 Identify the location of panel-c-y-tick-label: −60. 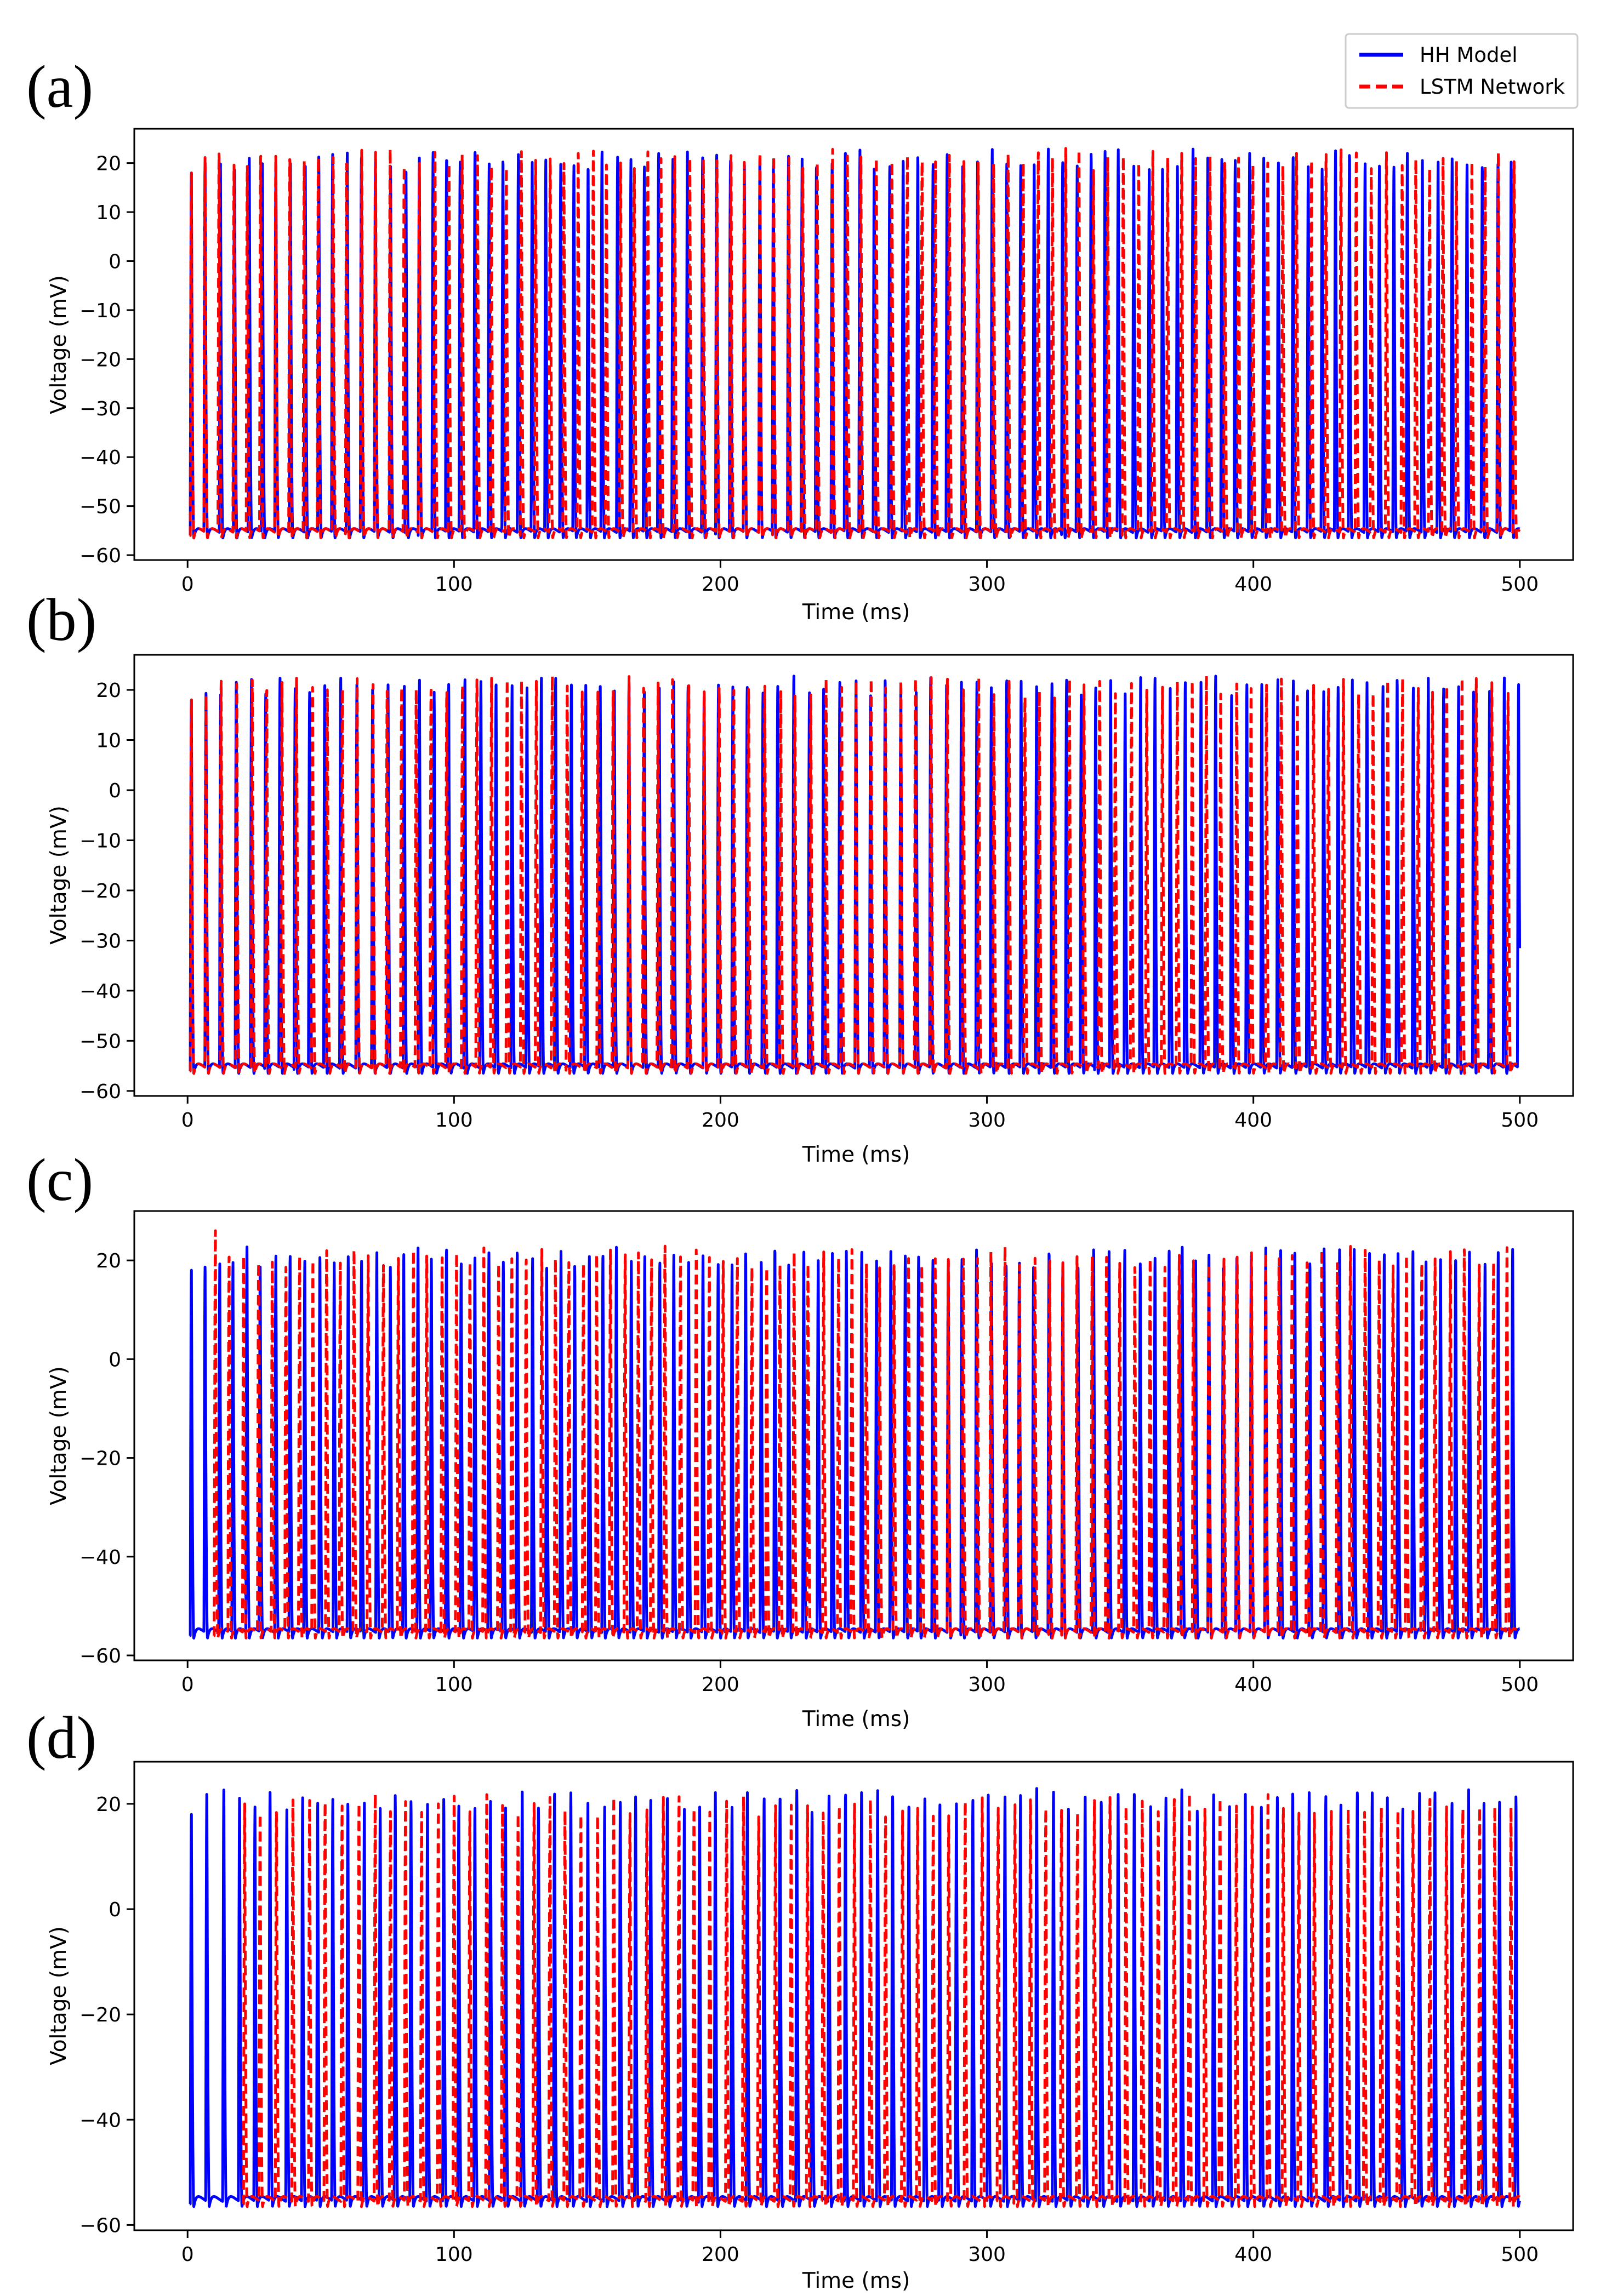
(100, 1656).